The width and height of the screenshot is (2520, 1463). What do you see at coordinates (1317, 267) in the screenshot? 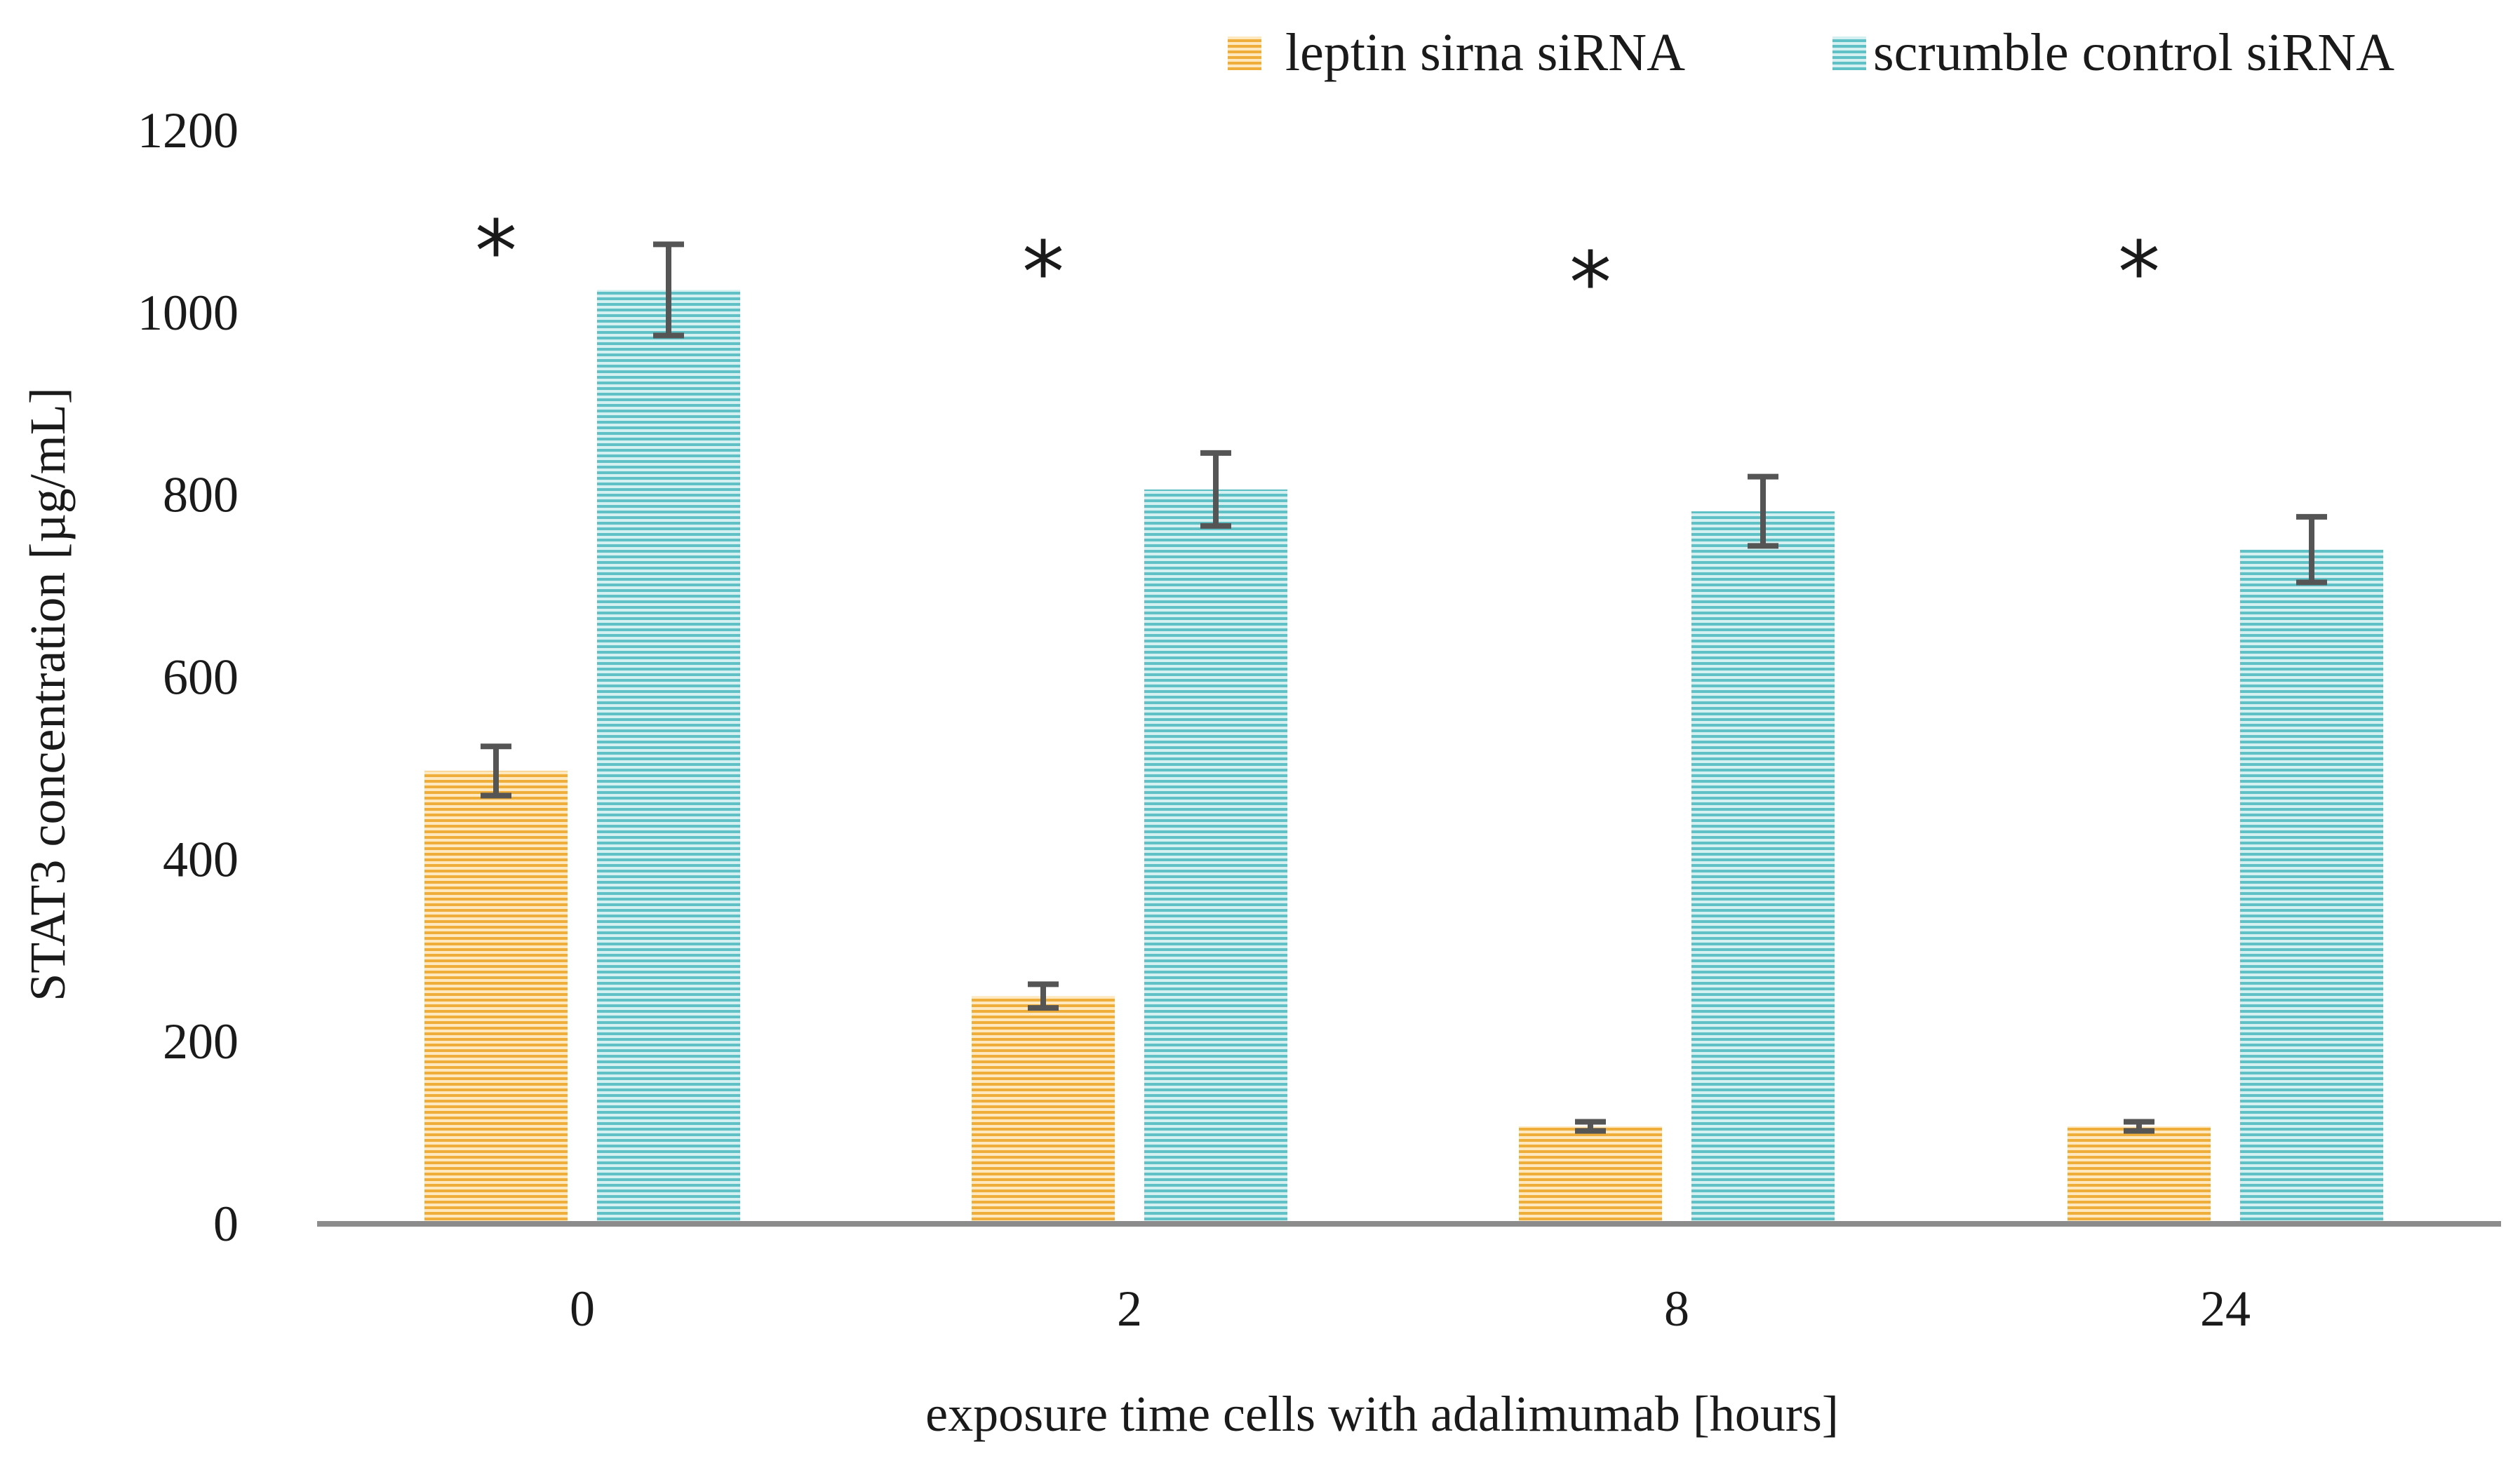
I see `significance-markers: * * * *` at bounding box center [1317, 267].